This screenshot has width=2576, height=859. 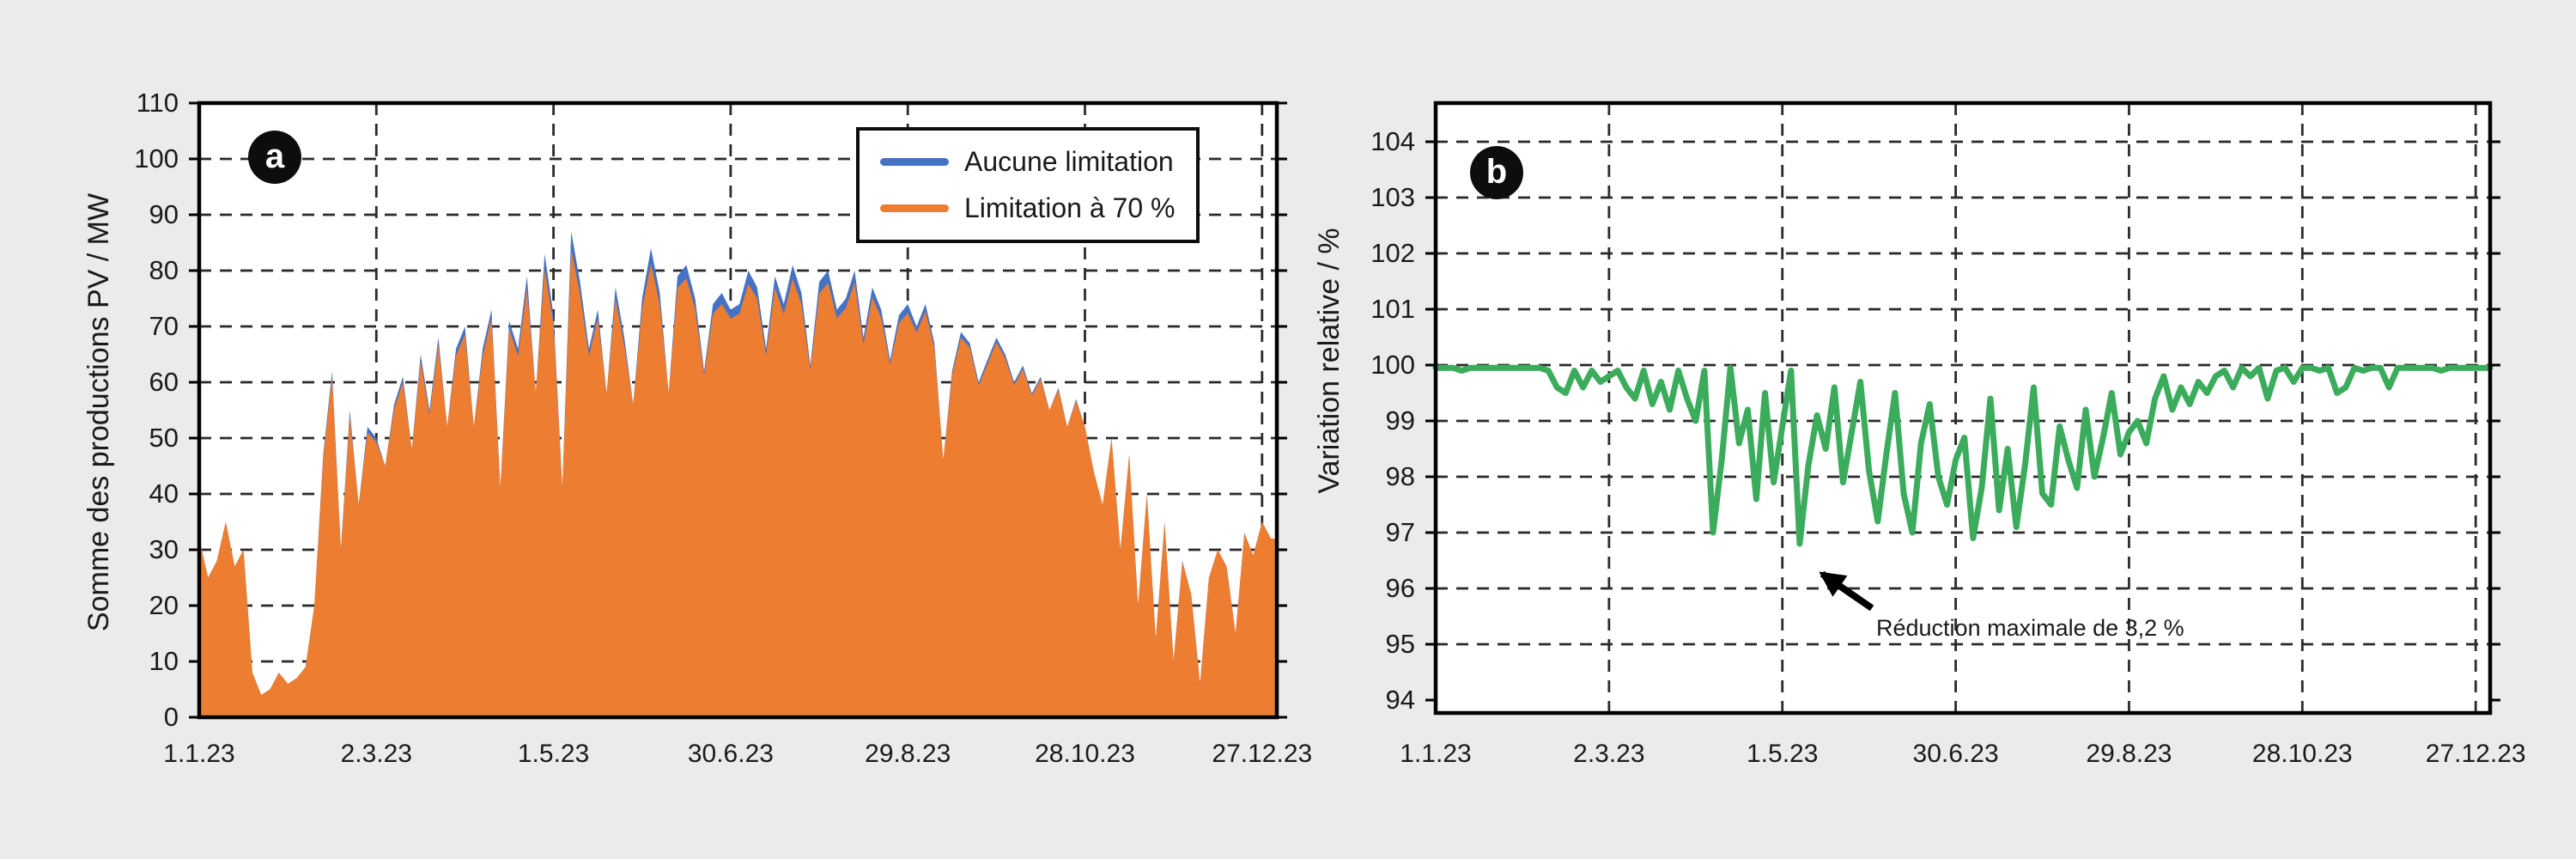 I want to click on legend-item: Limitation à 70 %, so click(x=1038, y=209).